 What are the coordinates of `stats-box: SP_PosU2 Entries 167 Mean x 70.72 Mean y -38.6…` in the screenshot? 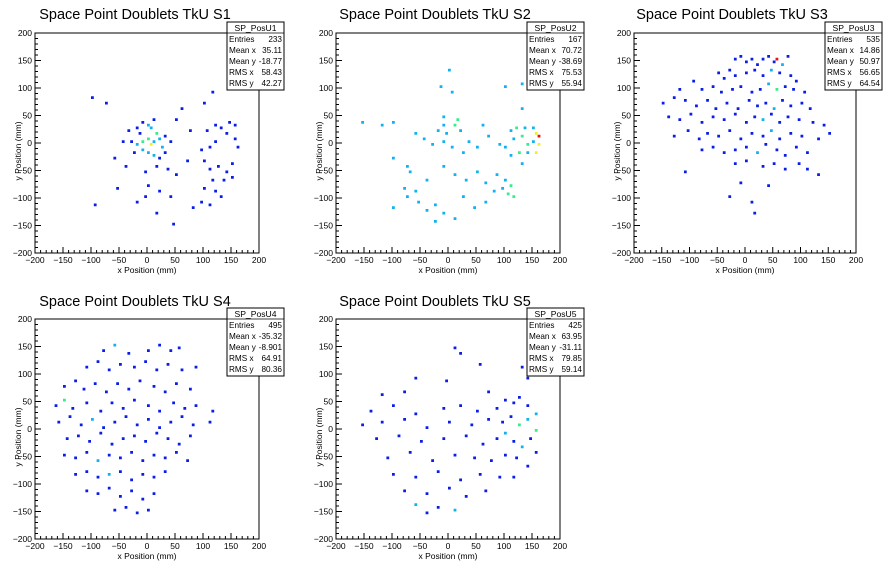 It's located at (555, 56).